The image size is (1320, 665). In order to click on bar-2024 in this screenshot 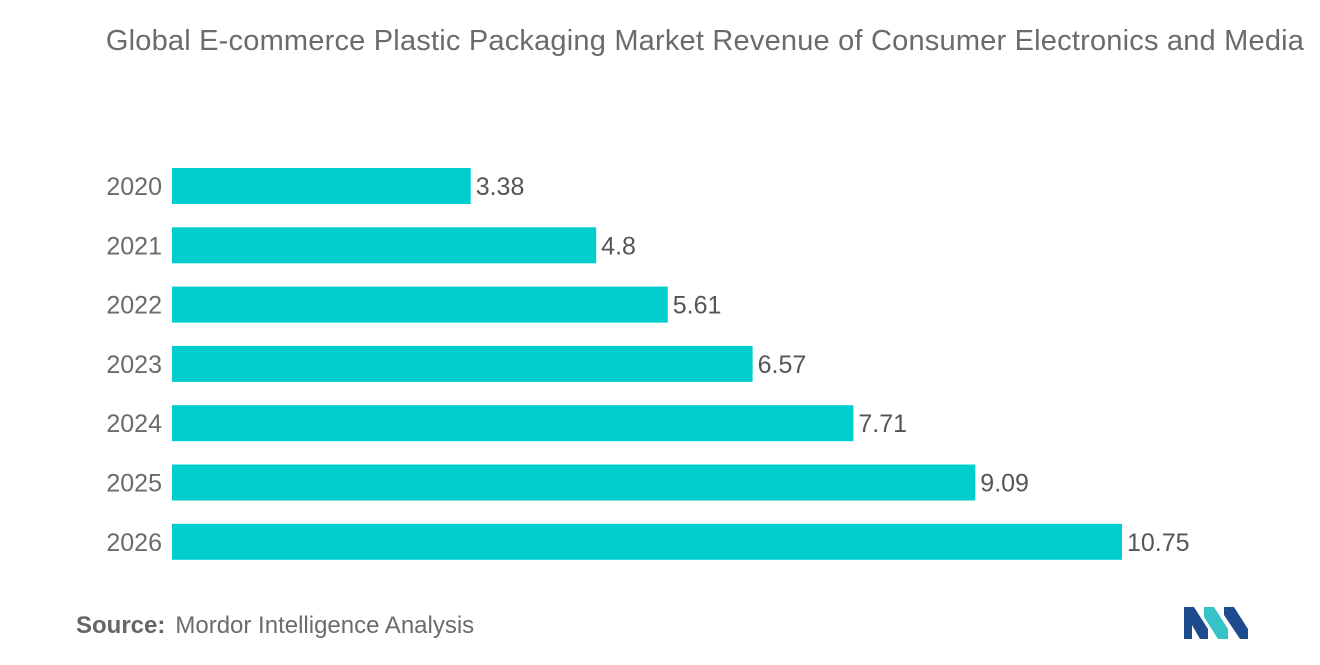, I will do `click(513, 423)`.